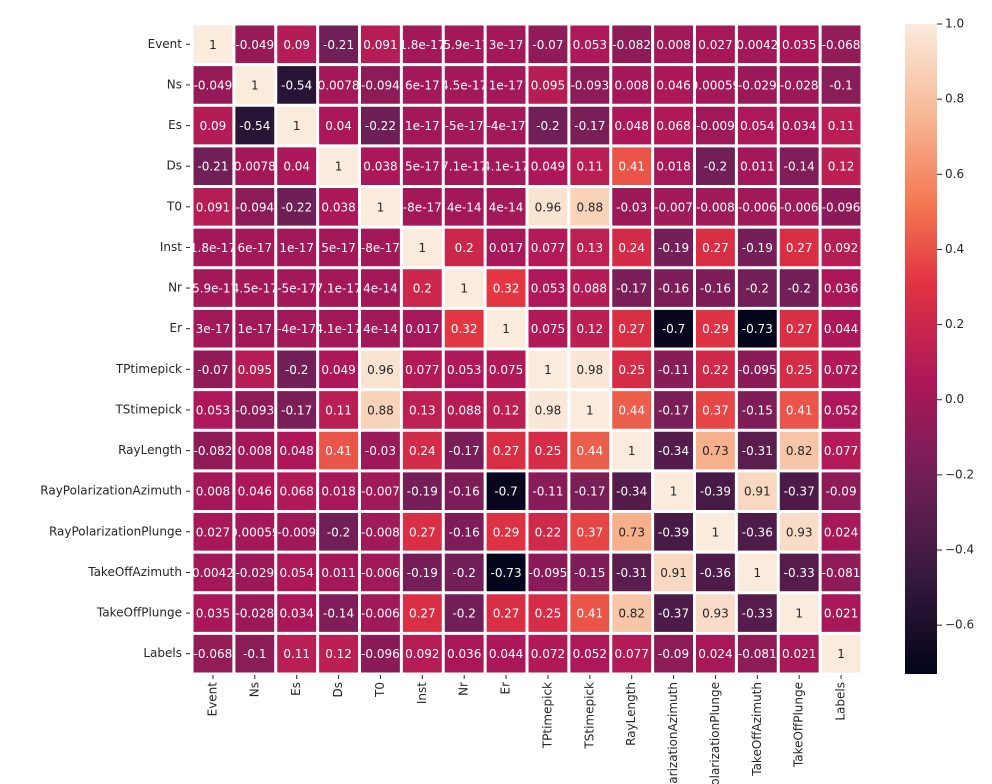 The image size is (992, 784). I want to click on cell-label: 0.27, so click(799, 329).